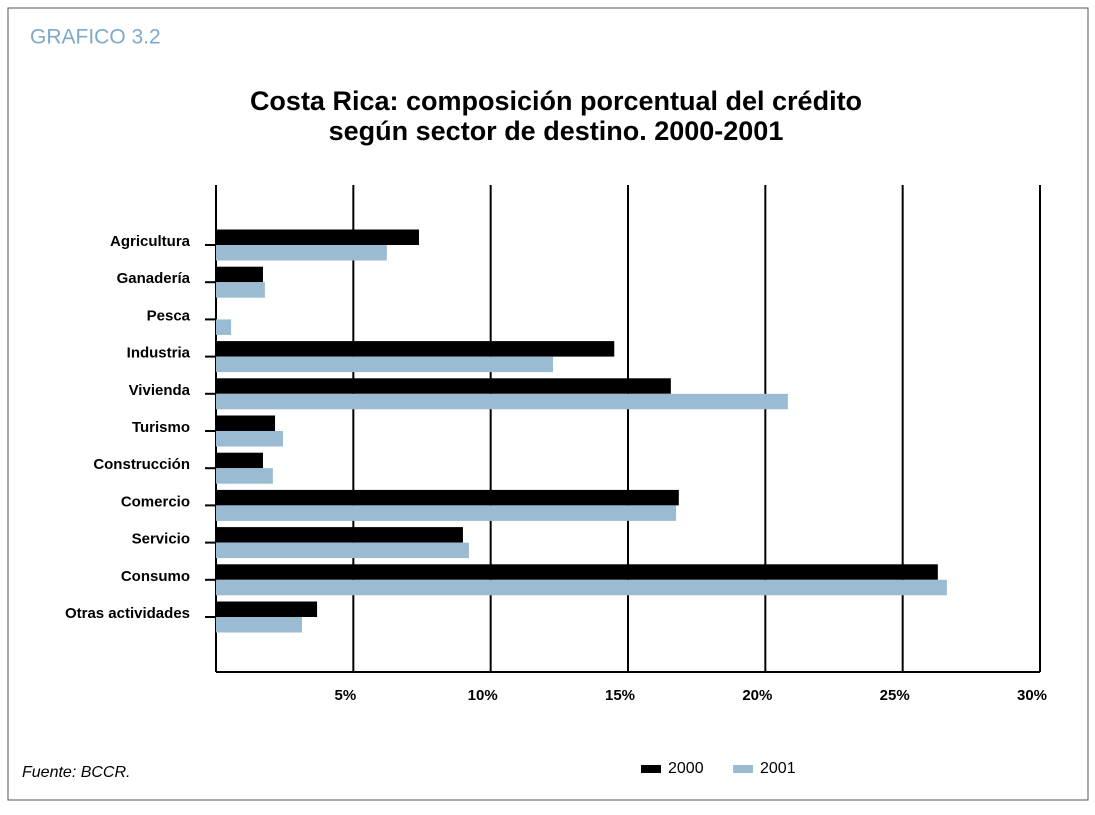 This screenshot has height=815, width=1095. Describe the element at coordinates (483, 695) in the screenshot. I see `x-tick-label: 10%` at that location.